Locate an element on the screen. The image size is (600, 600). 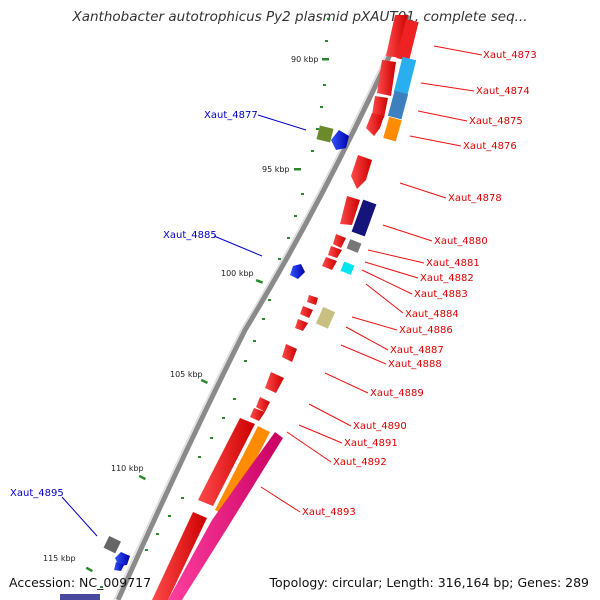
gene-label-4887: Xaut_4887 is located at coordinates (417, 350).